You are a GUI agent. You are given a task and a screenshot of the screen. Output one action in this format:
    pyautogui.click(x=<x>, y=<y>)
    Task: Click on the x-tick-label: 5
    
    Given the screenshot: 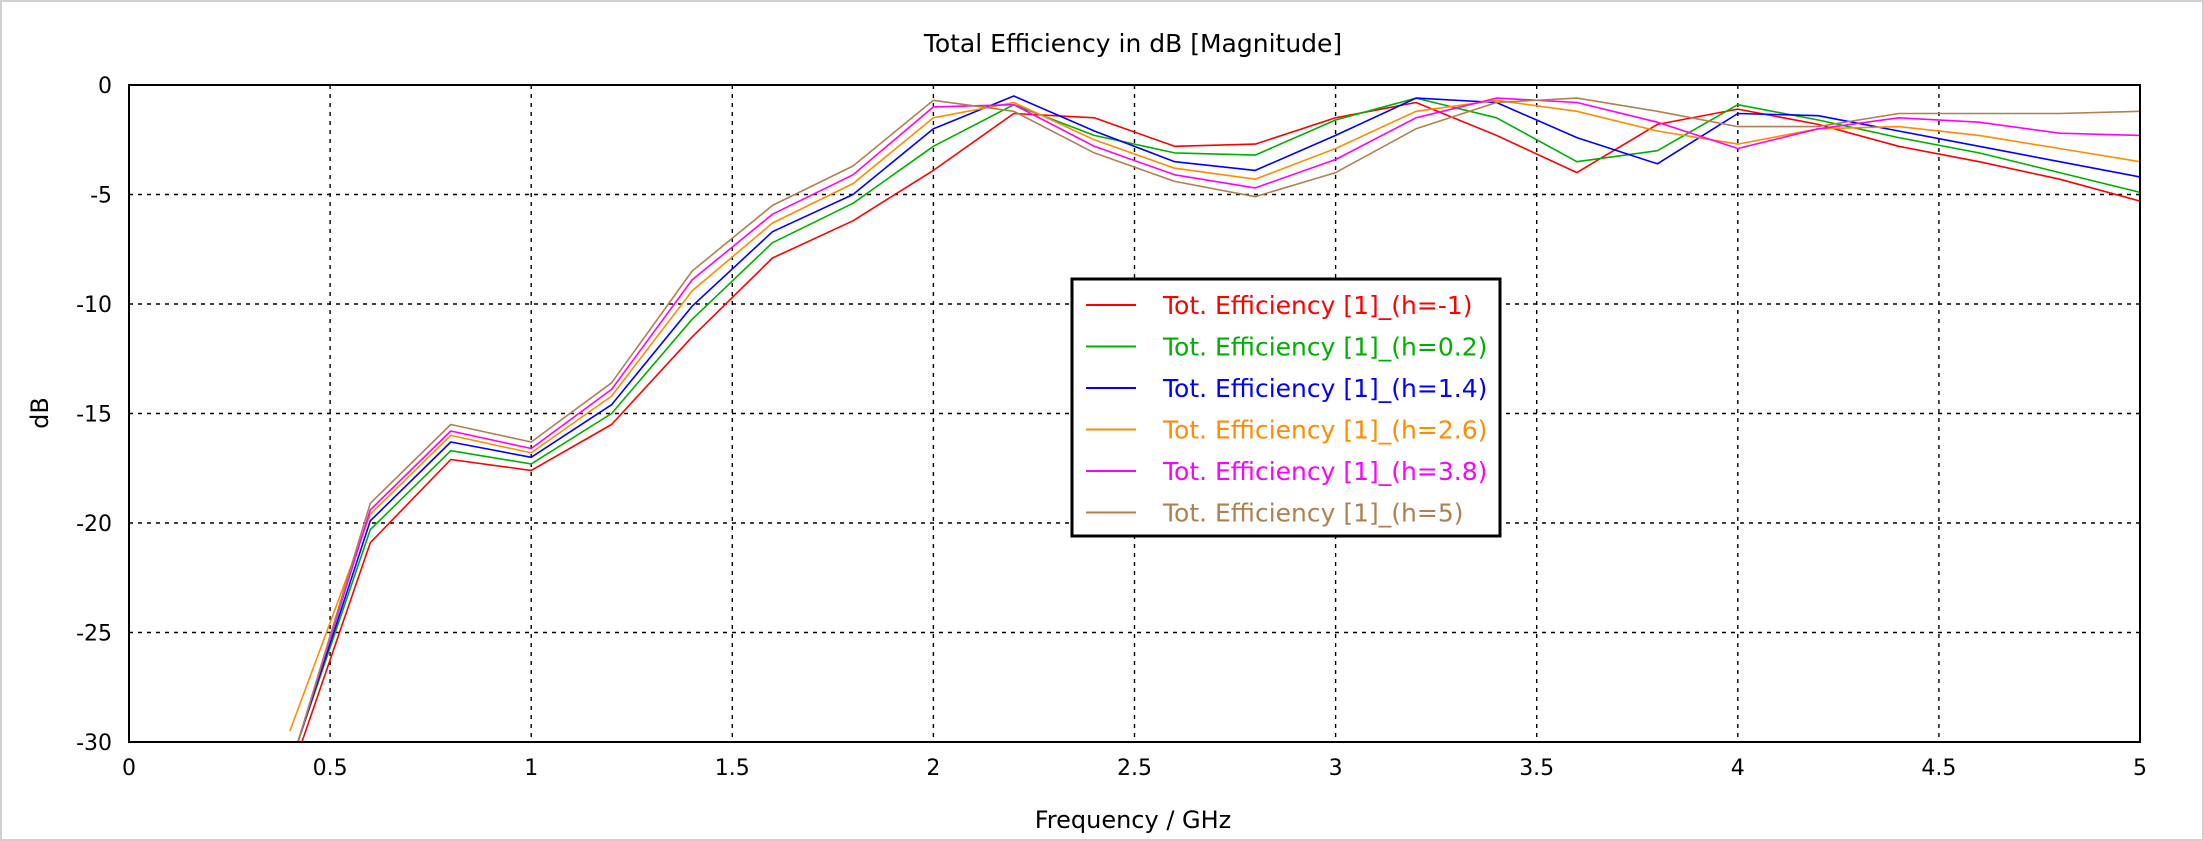 What is the action you would take?
    pyautogui.click(x=2140, y=768)
    